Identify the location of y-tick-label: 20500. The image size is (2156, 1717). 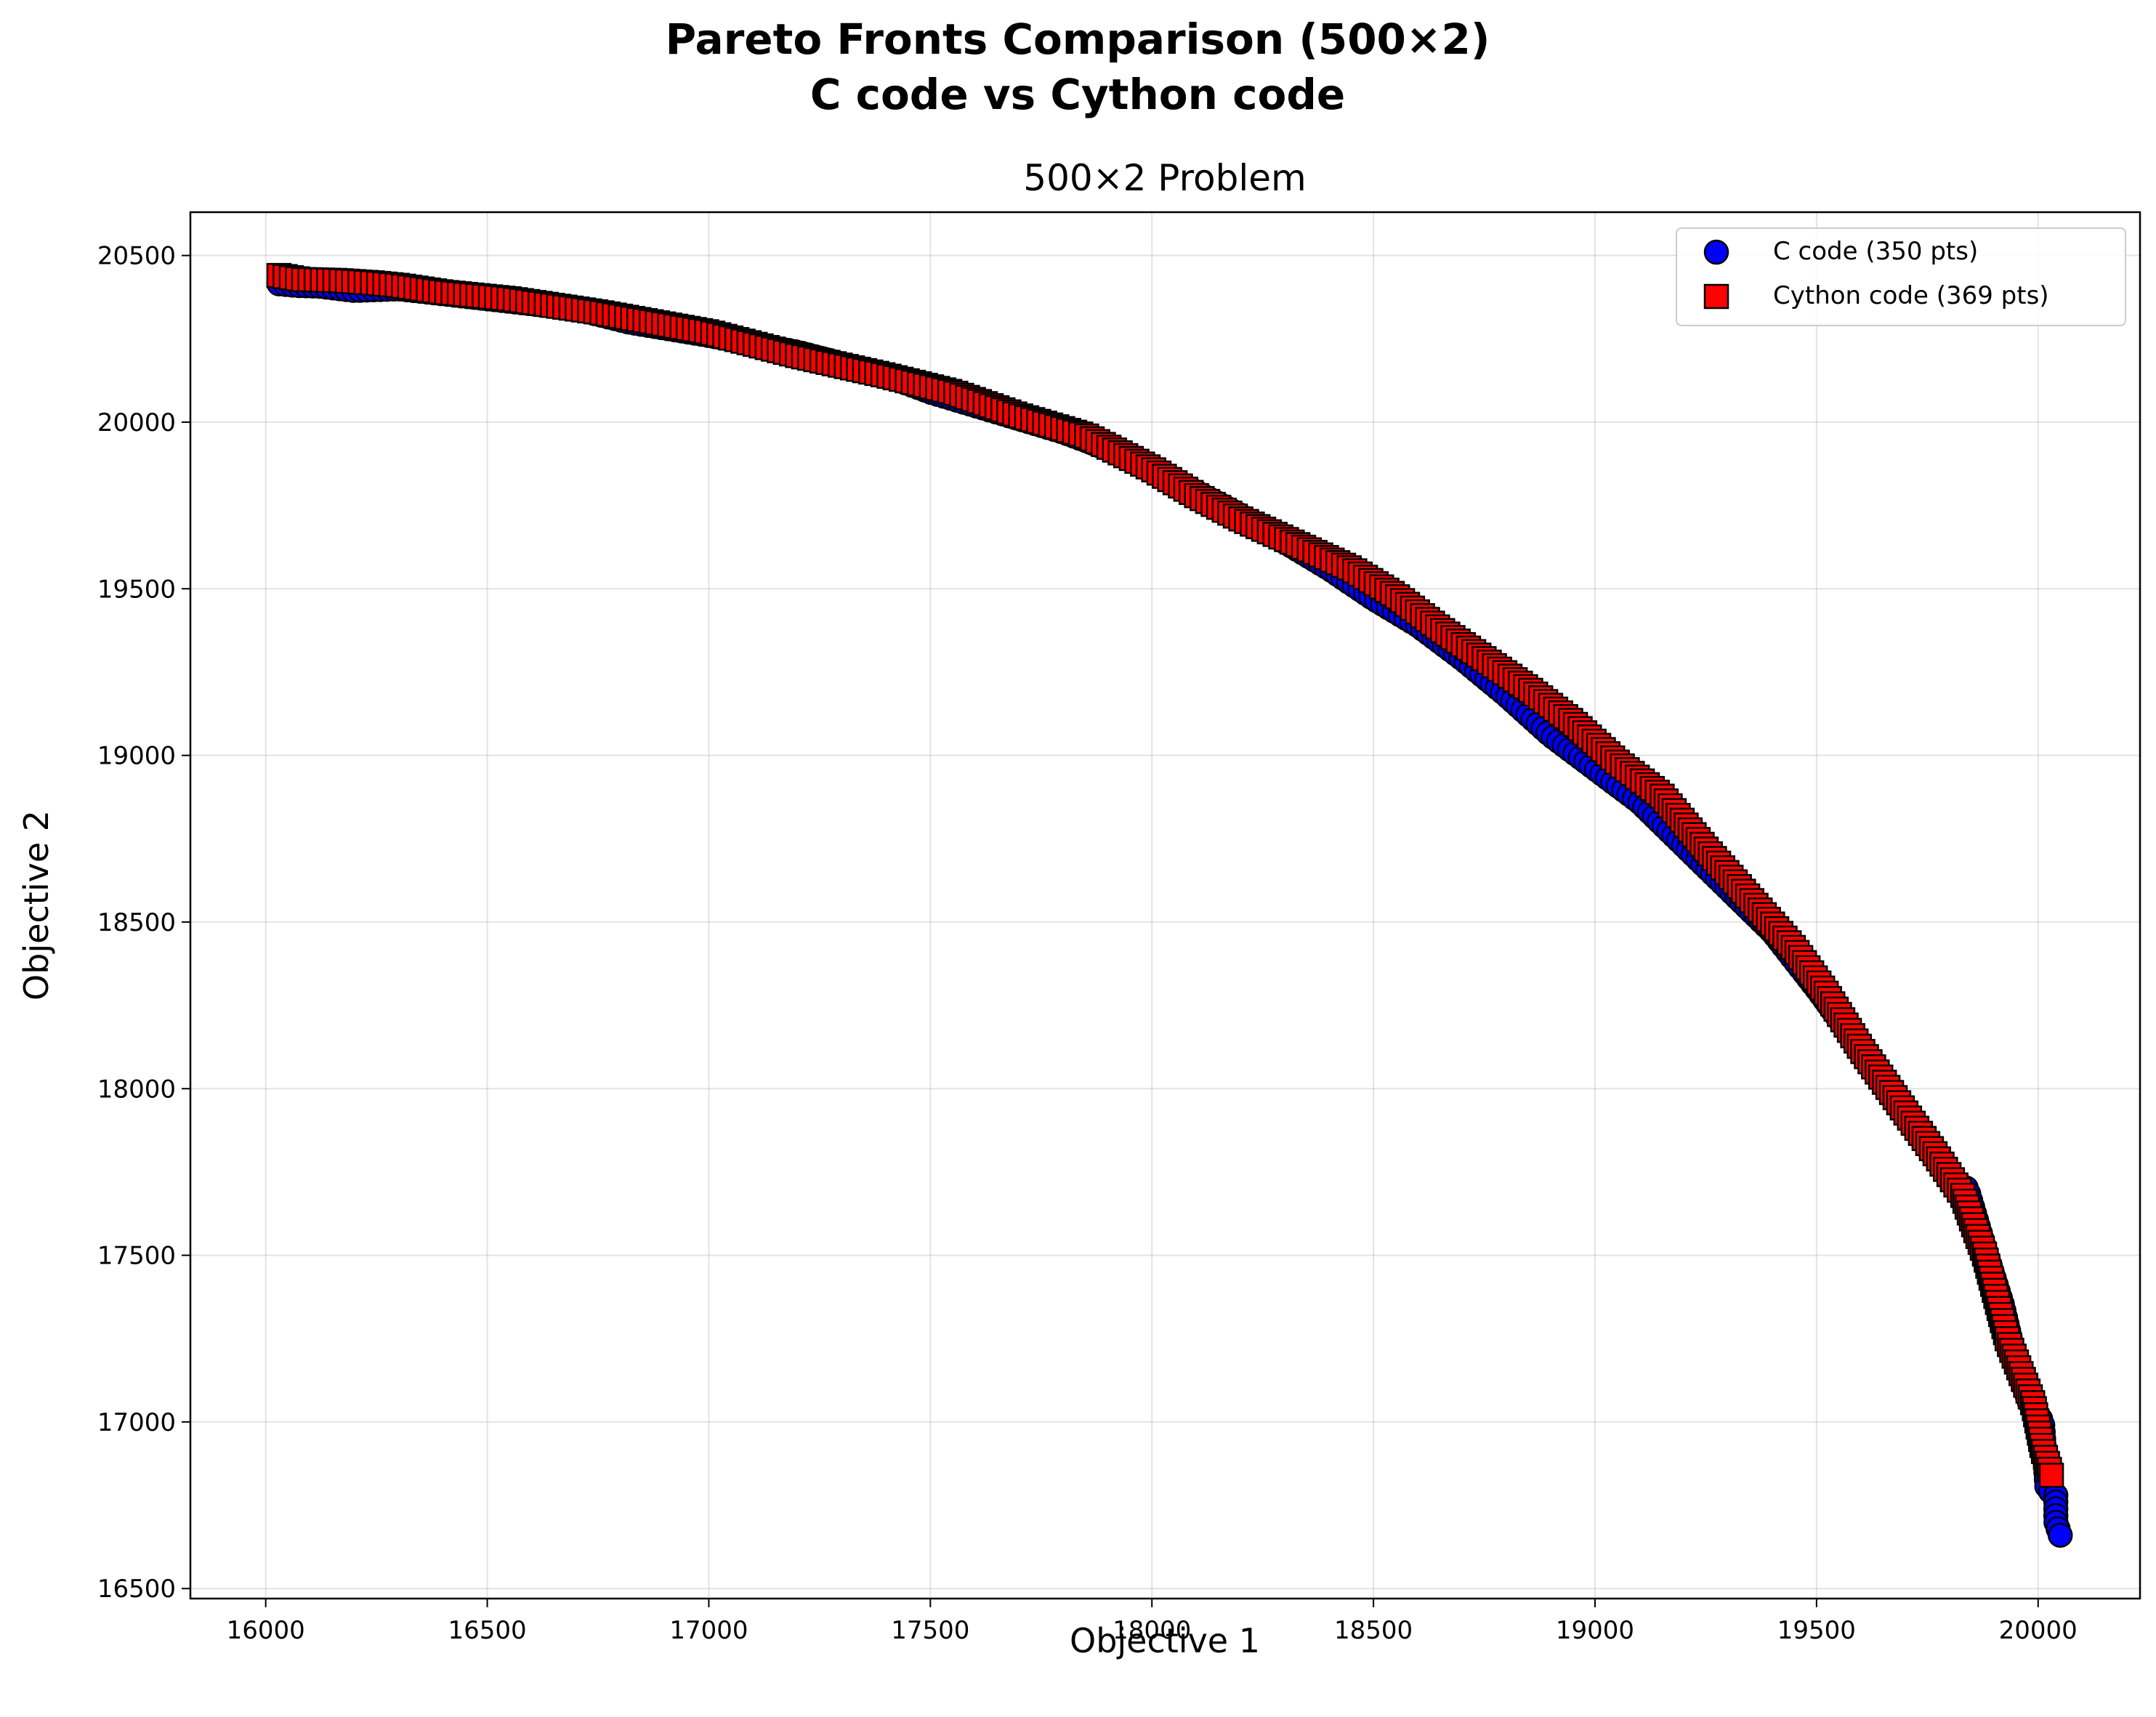
(136, 256).